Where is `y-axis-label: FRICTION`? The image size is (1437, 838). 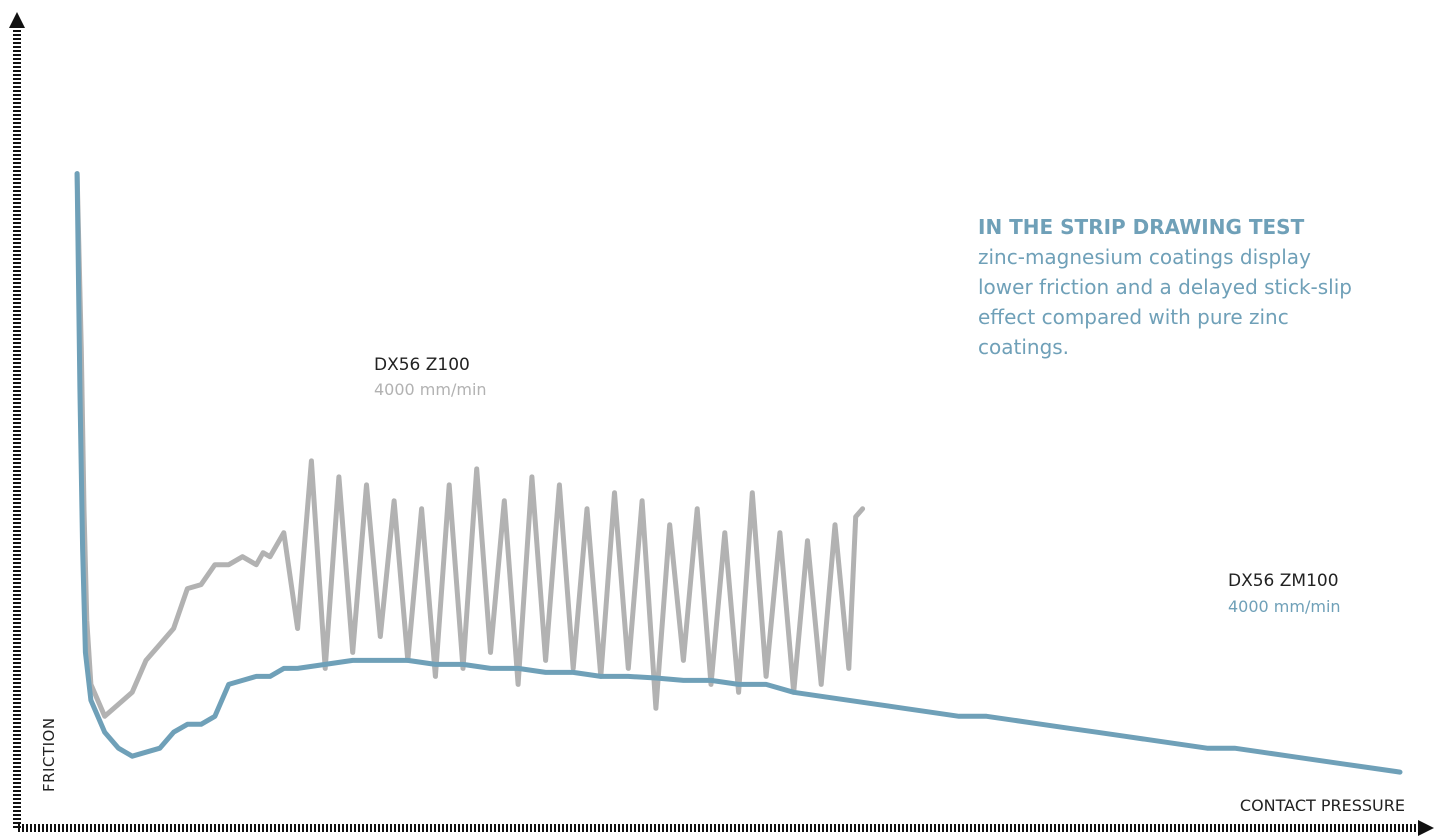
y-axis-label: FRICTION is located at coordinates (49, 754).